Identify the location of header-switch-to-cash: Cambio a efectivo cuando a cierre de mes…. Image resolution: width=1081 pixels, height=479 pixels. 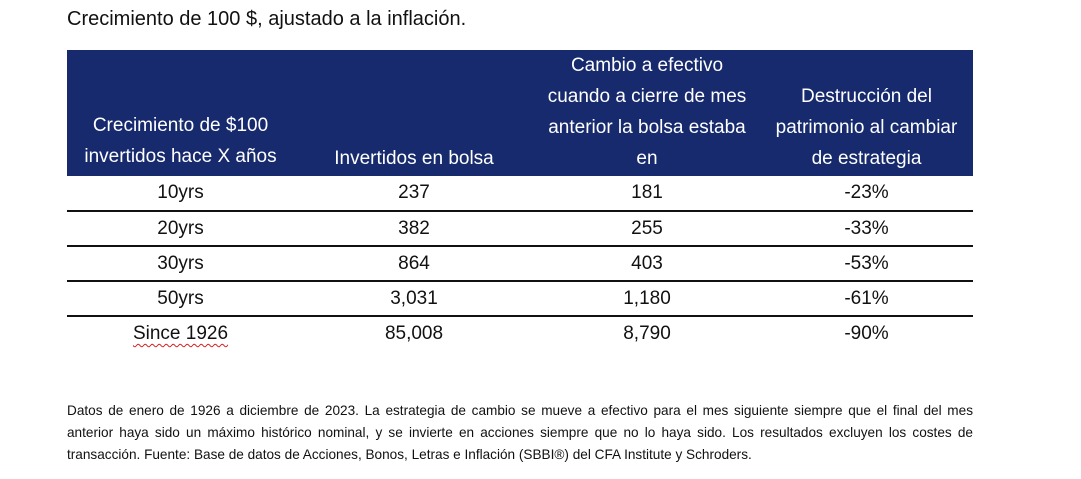
(647, 112).